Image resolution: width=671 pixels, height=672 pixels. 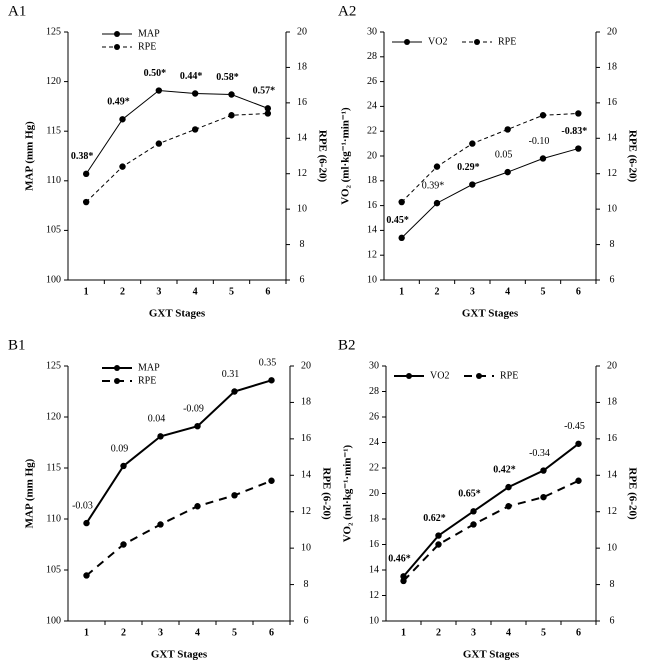 What do you see at coordinates (157, 419) in the screenshot?
I see `point-label: 0.04` at bounding box center [157, 419].